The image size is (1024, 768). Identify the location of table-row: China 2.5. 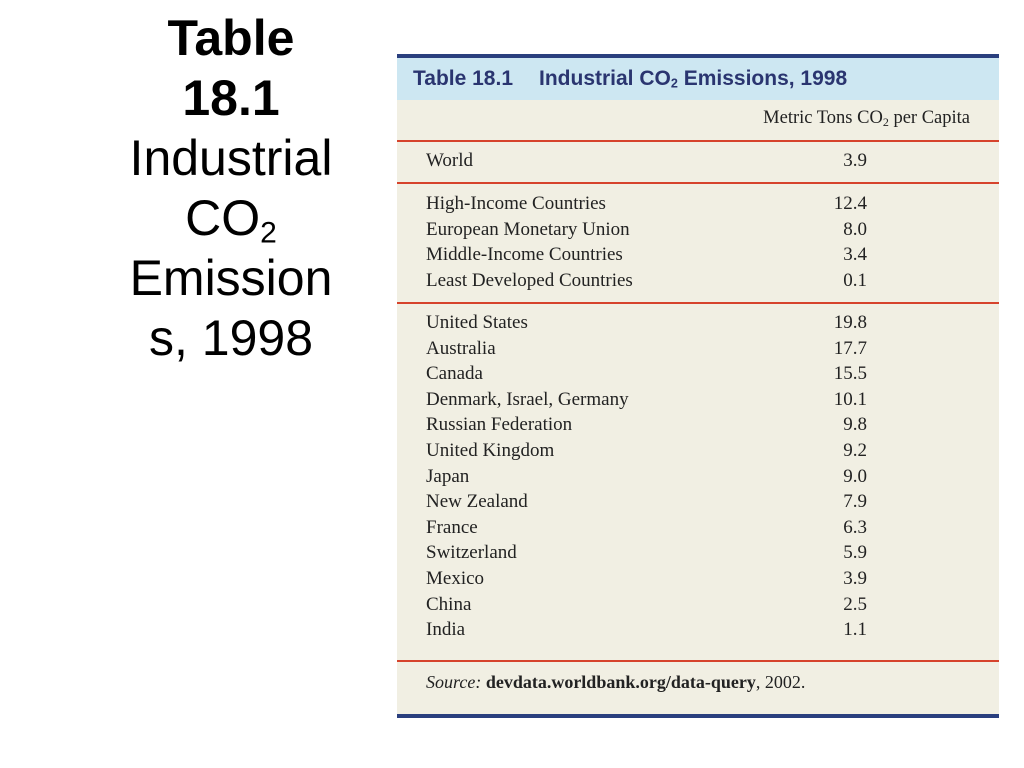
(698, 607).